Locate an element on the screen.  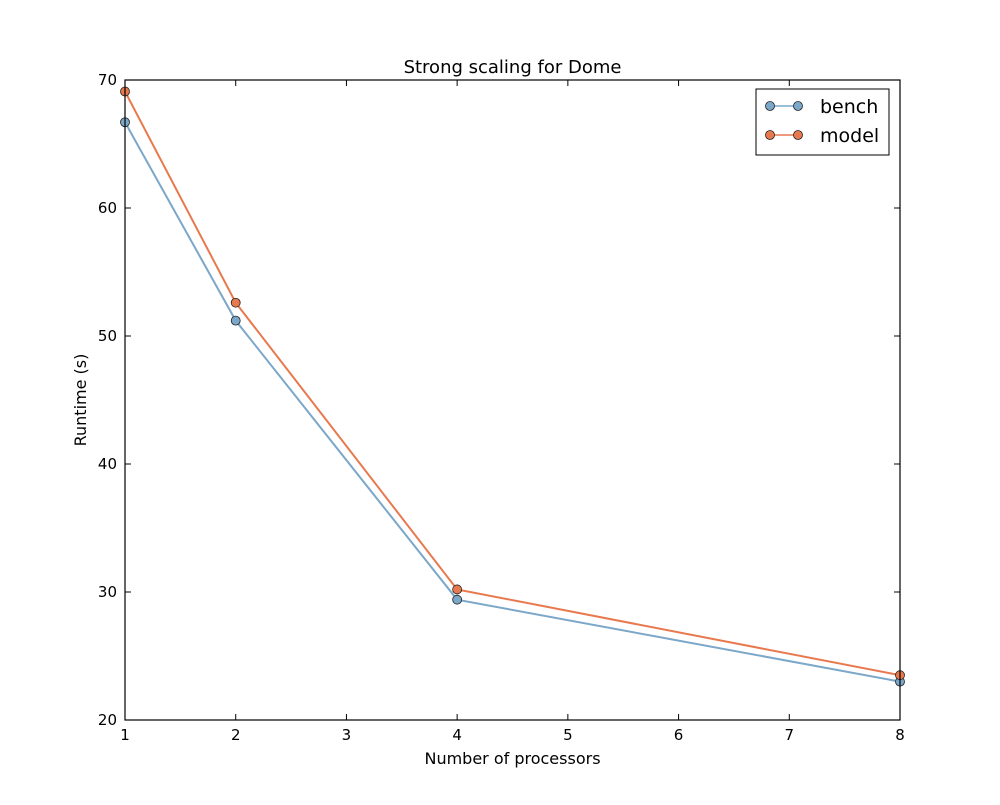
legend-label-bench: bench is located at coordinates (849, 107).